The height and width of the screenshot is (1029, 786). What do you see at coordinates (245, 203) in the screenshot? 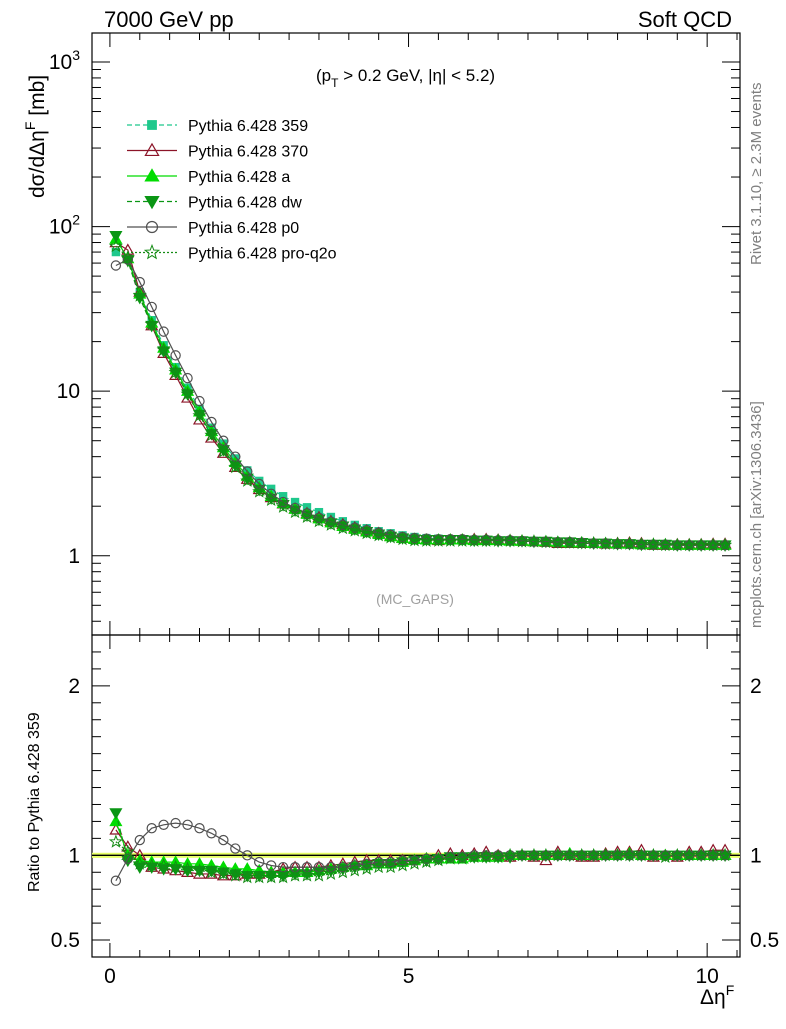
I see `legend-label: Pythia 6.428 dw` at bounding box center [245, 203].